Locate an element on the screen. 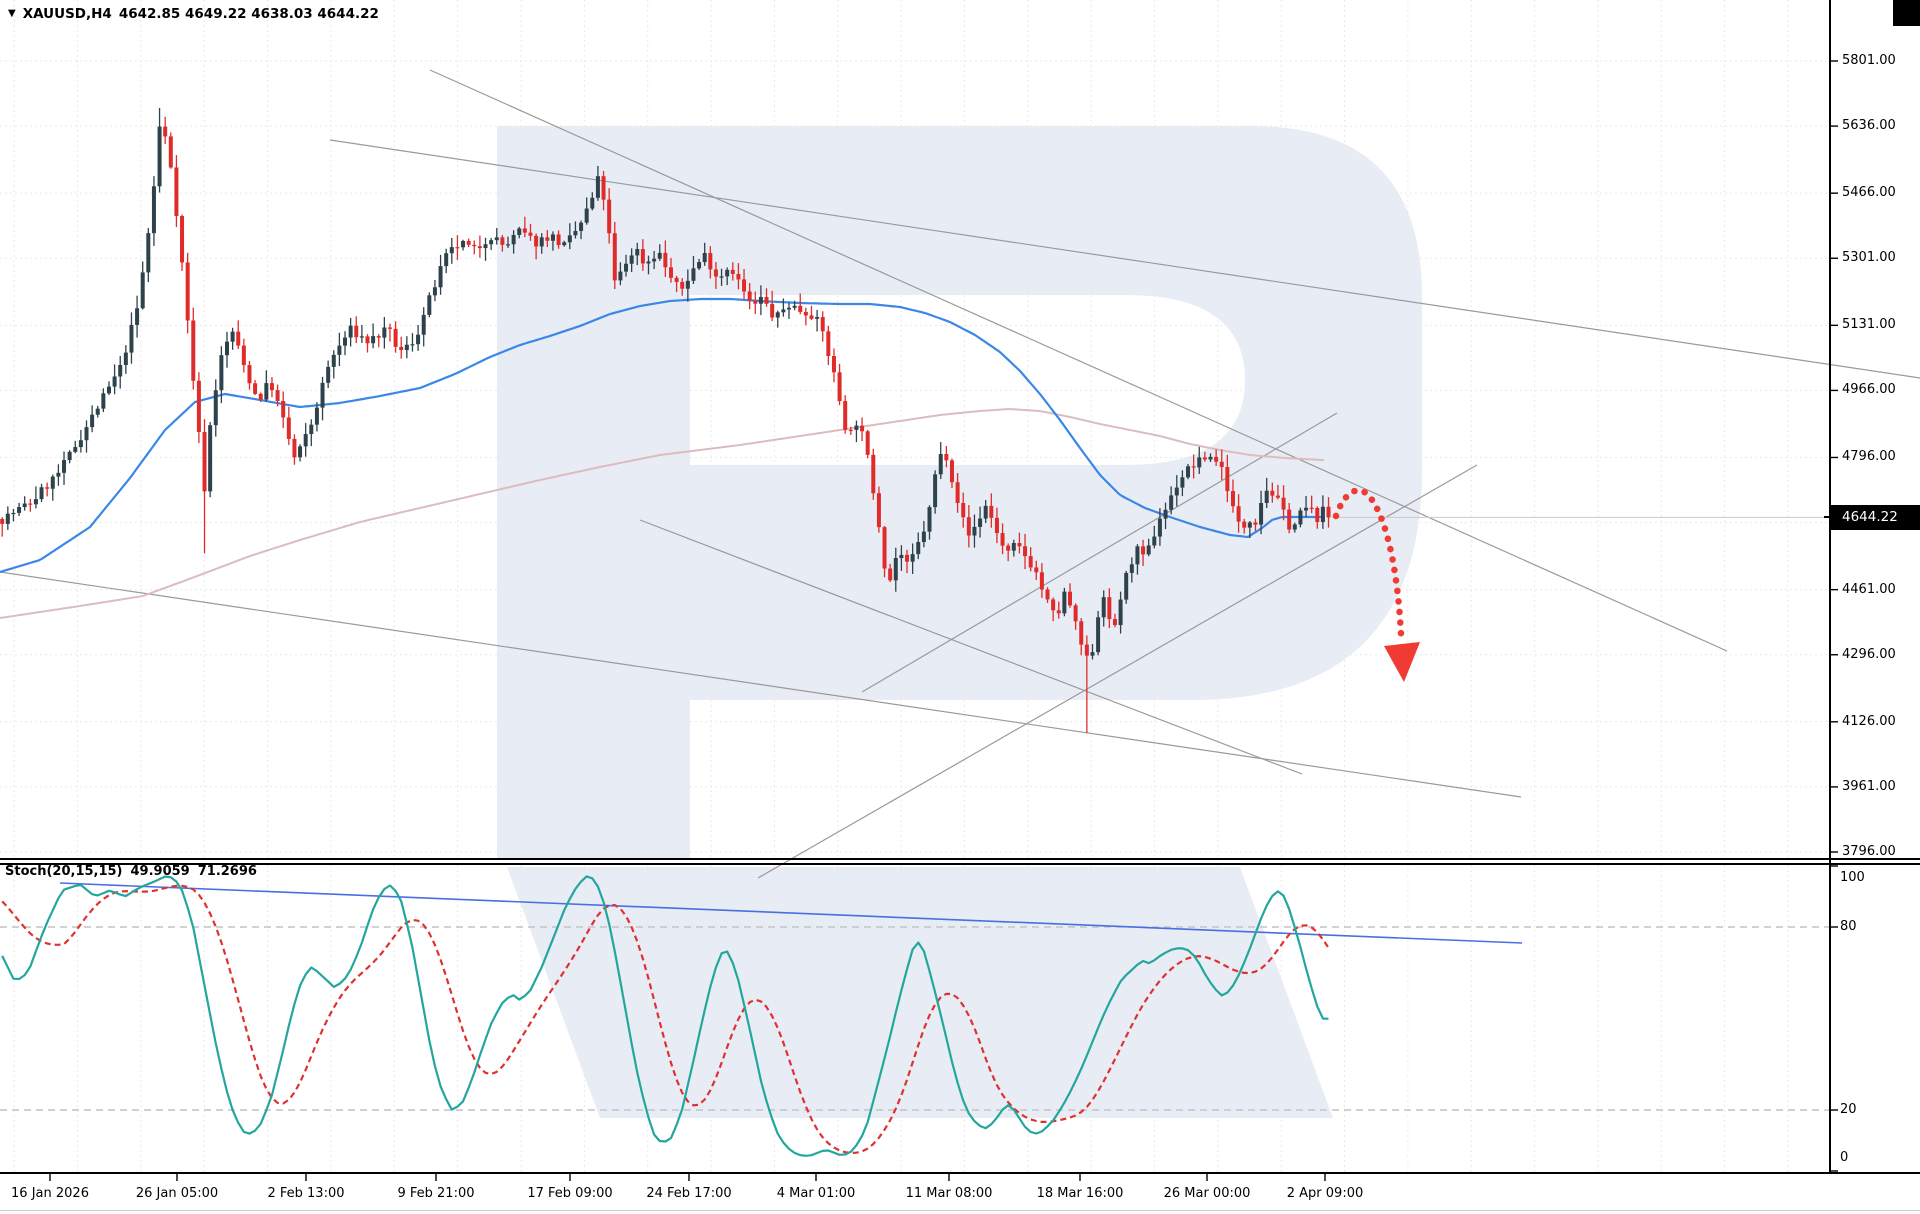  stoch-level-label: 100 is located at coordinates (1852, 877).